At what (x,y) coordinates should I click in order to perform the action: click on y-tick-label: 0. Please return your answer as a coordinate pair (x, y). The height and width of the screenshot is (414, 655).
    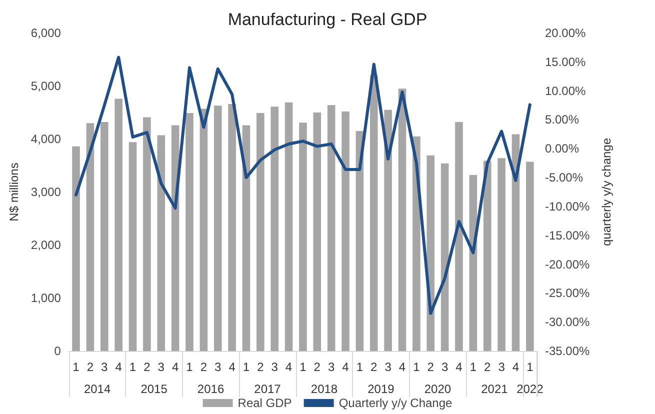
    Looking at the image, I should click on (58, 351).